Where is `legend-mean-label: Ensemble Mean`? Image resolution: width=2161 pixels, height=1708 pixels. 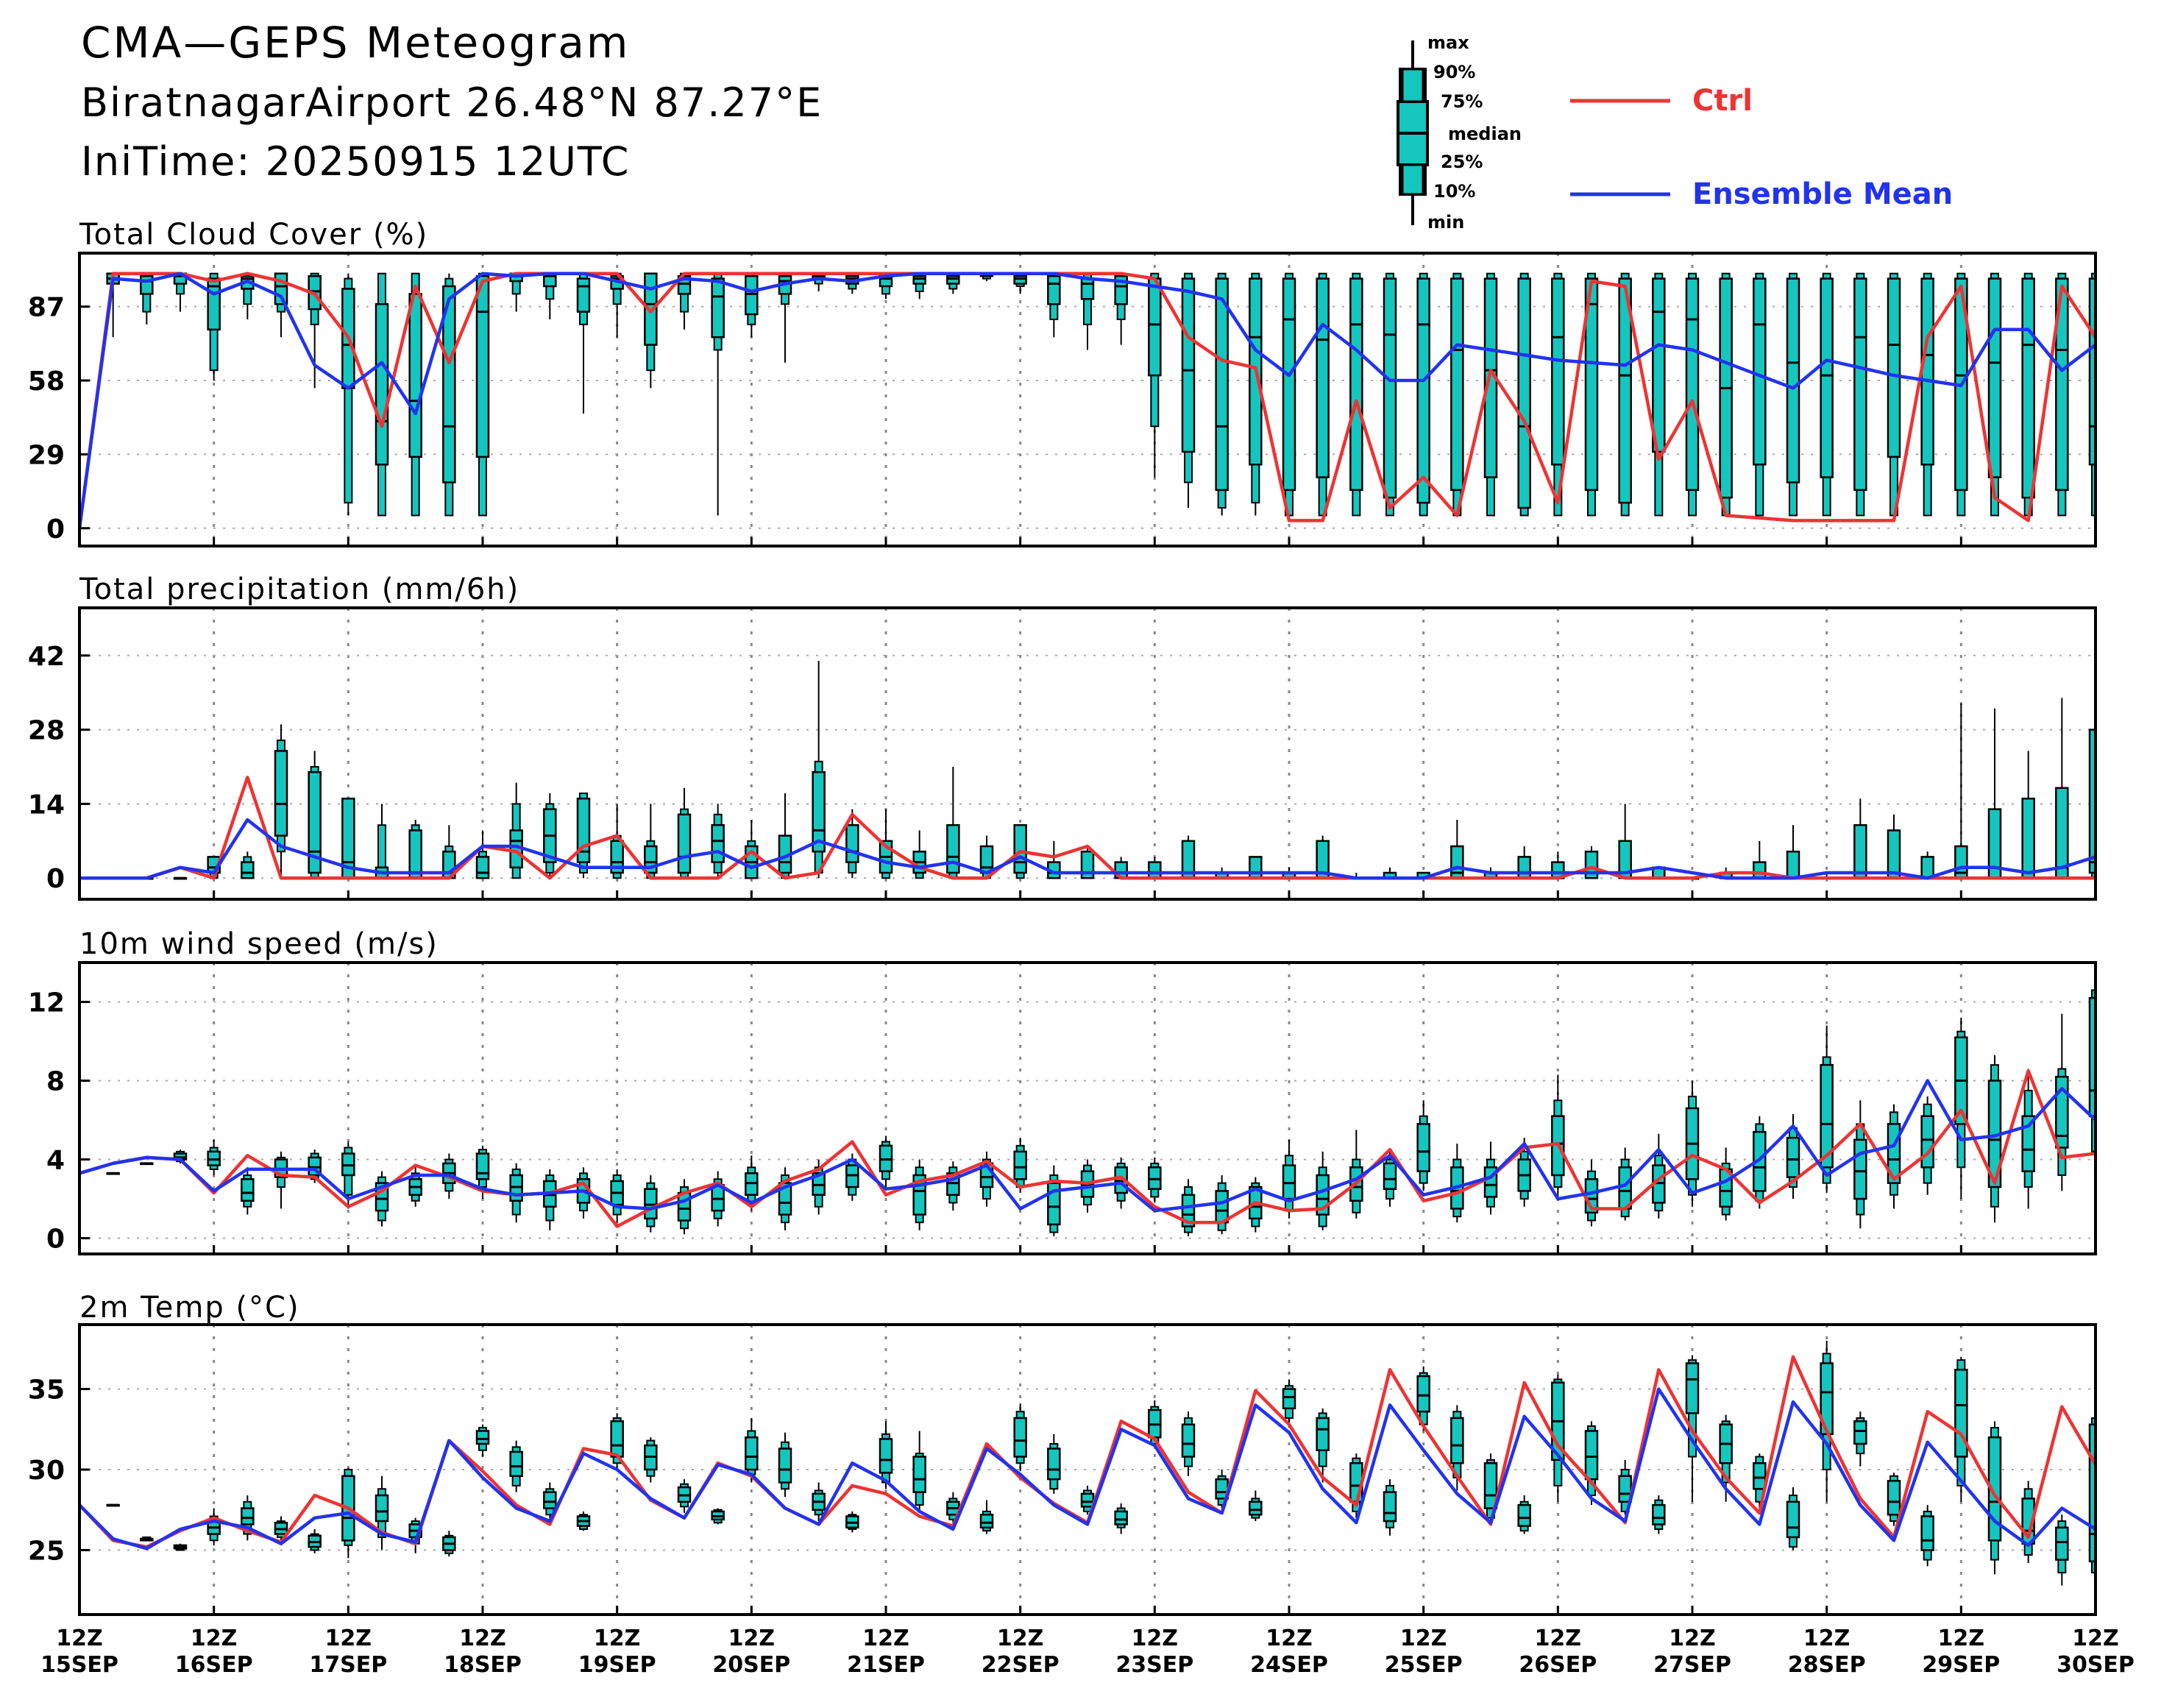
legend-mean-label: Ensemble Mean is located at coordinates (1822, 194).